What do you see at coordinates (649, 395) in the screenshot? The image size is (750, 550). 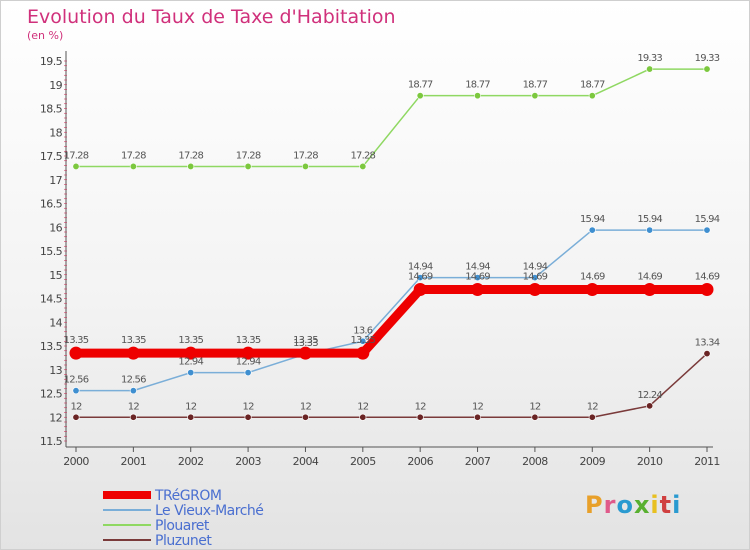 I see `data-label: 12.24` at bounding box center [649, 395].